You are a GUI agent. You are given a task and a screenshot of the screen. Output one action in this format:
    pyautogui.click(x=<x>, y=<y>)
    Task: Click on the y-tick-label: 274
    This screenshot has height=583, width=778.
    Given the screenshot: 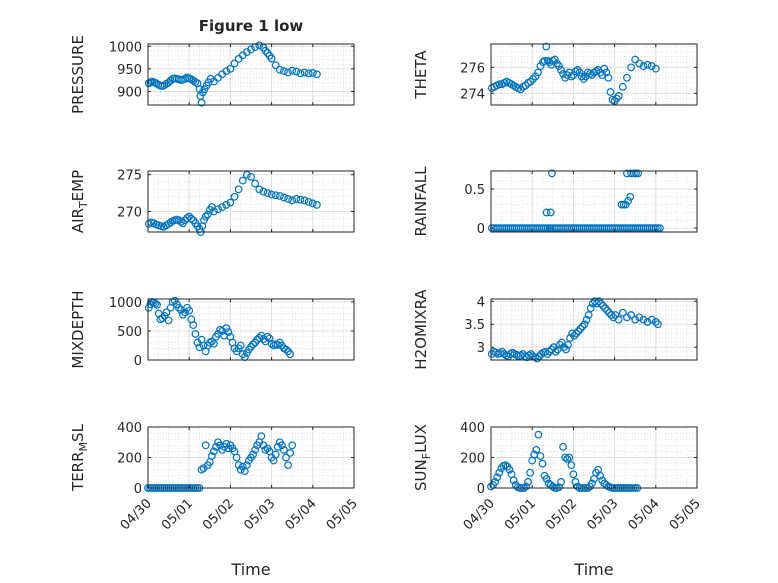 What is the action you would take?
    pyautogui.click(x=472, y=94)
    